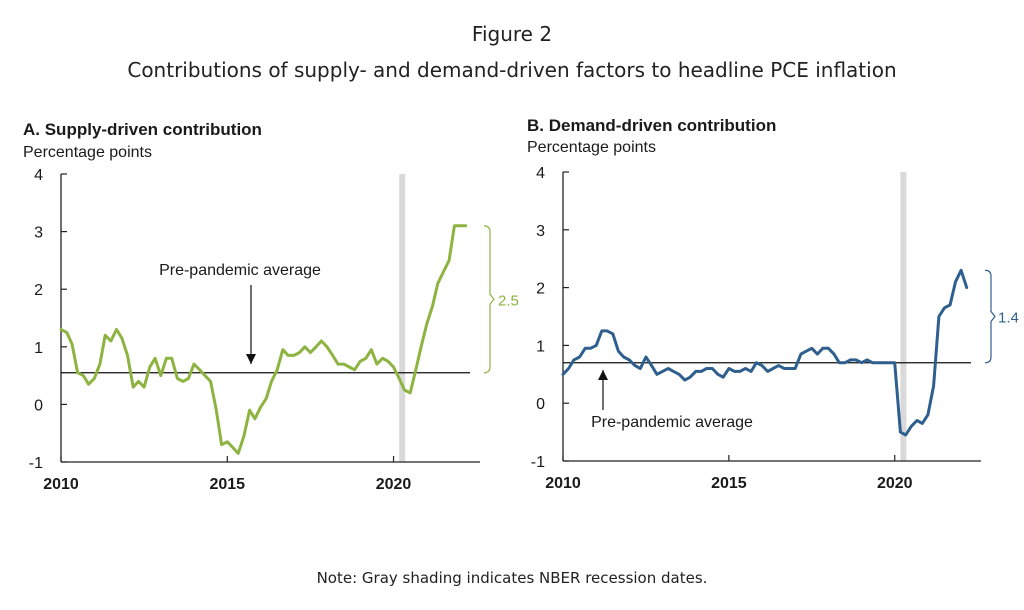 The height and width of the screenshot is (610, 1024). What do you see at coordinates (540, 346) in the screenshot?
I see `panel-b-y-tick-label: 1` at bounding box center [540, 346].